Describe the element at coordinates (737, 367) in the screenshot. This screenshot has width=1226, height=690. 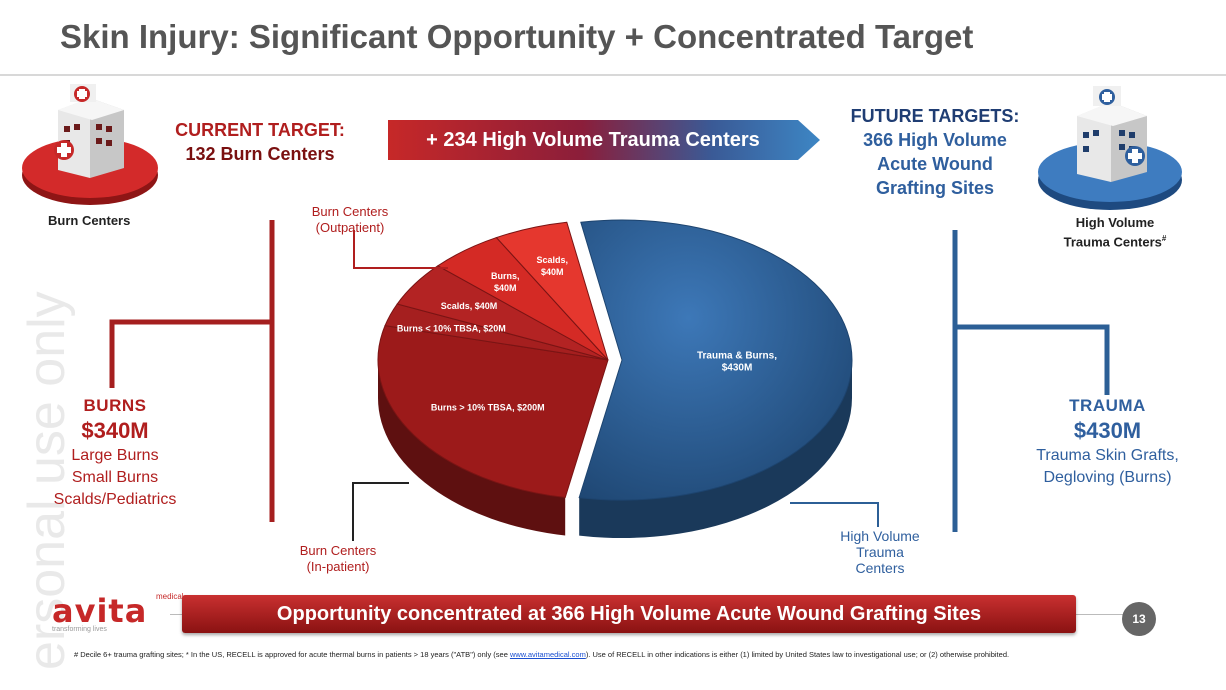
I see `pie-slice-label-0-1: $430M` at that location.